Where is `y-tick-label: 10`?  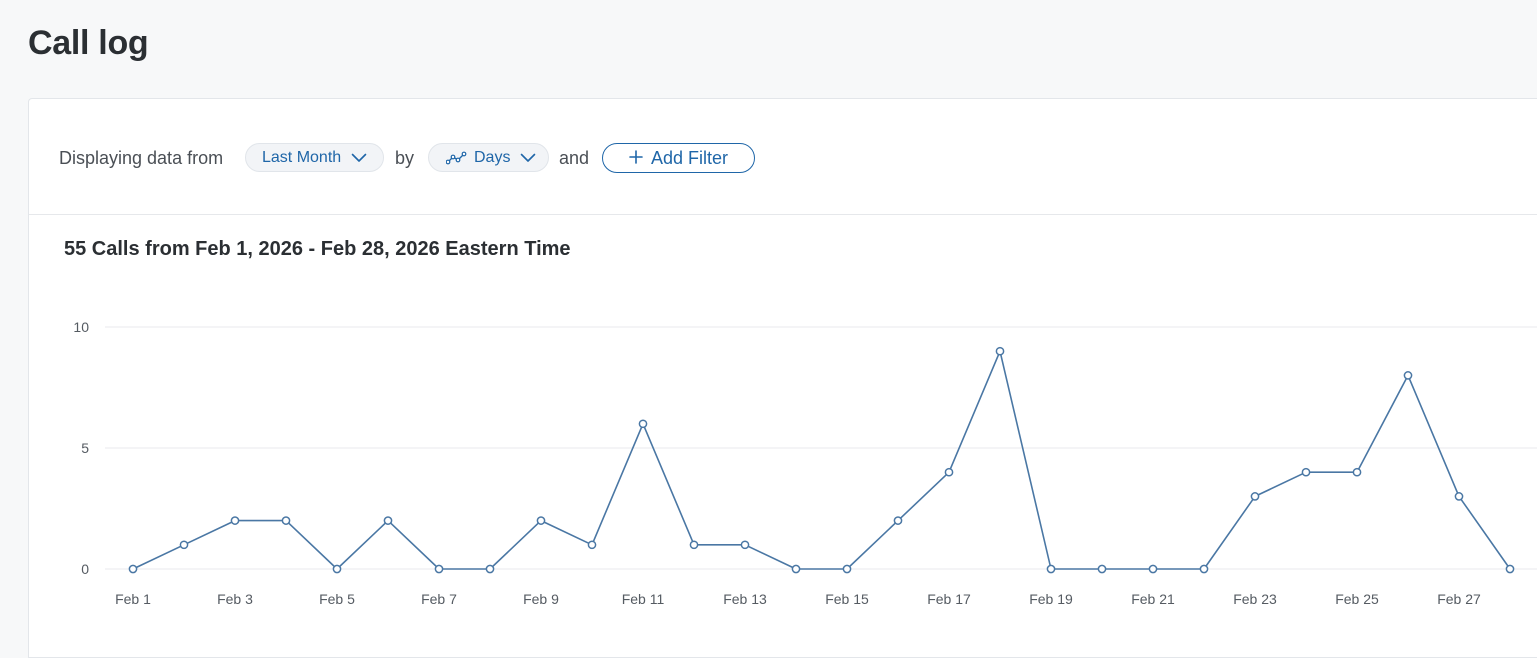 y-tick-label: 10 is located at coordinates (81, 327).